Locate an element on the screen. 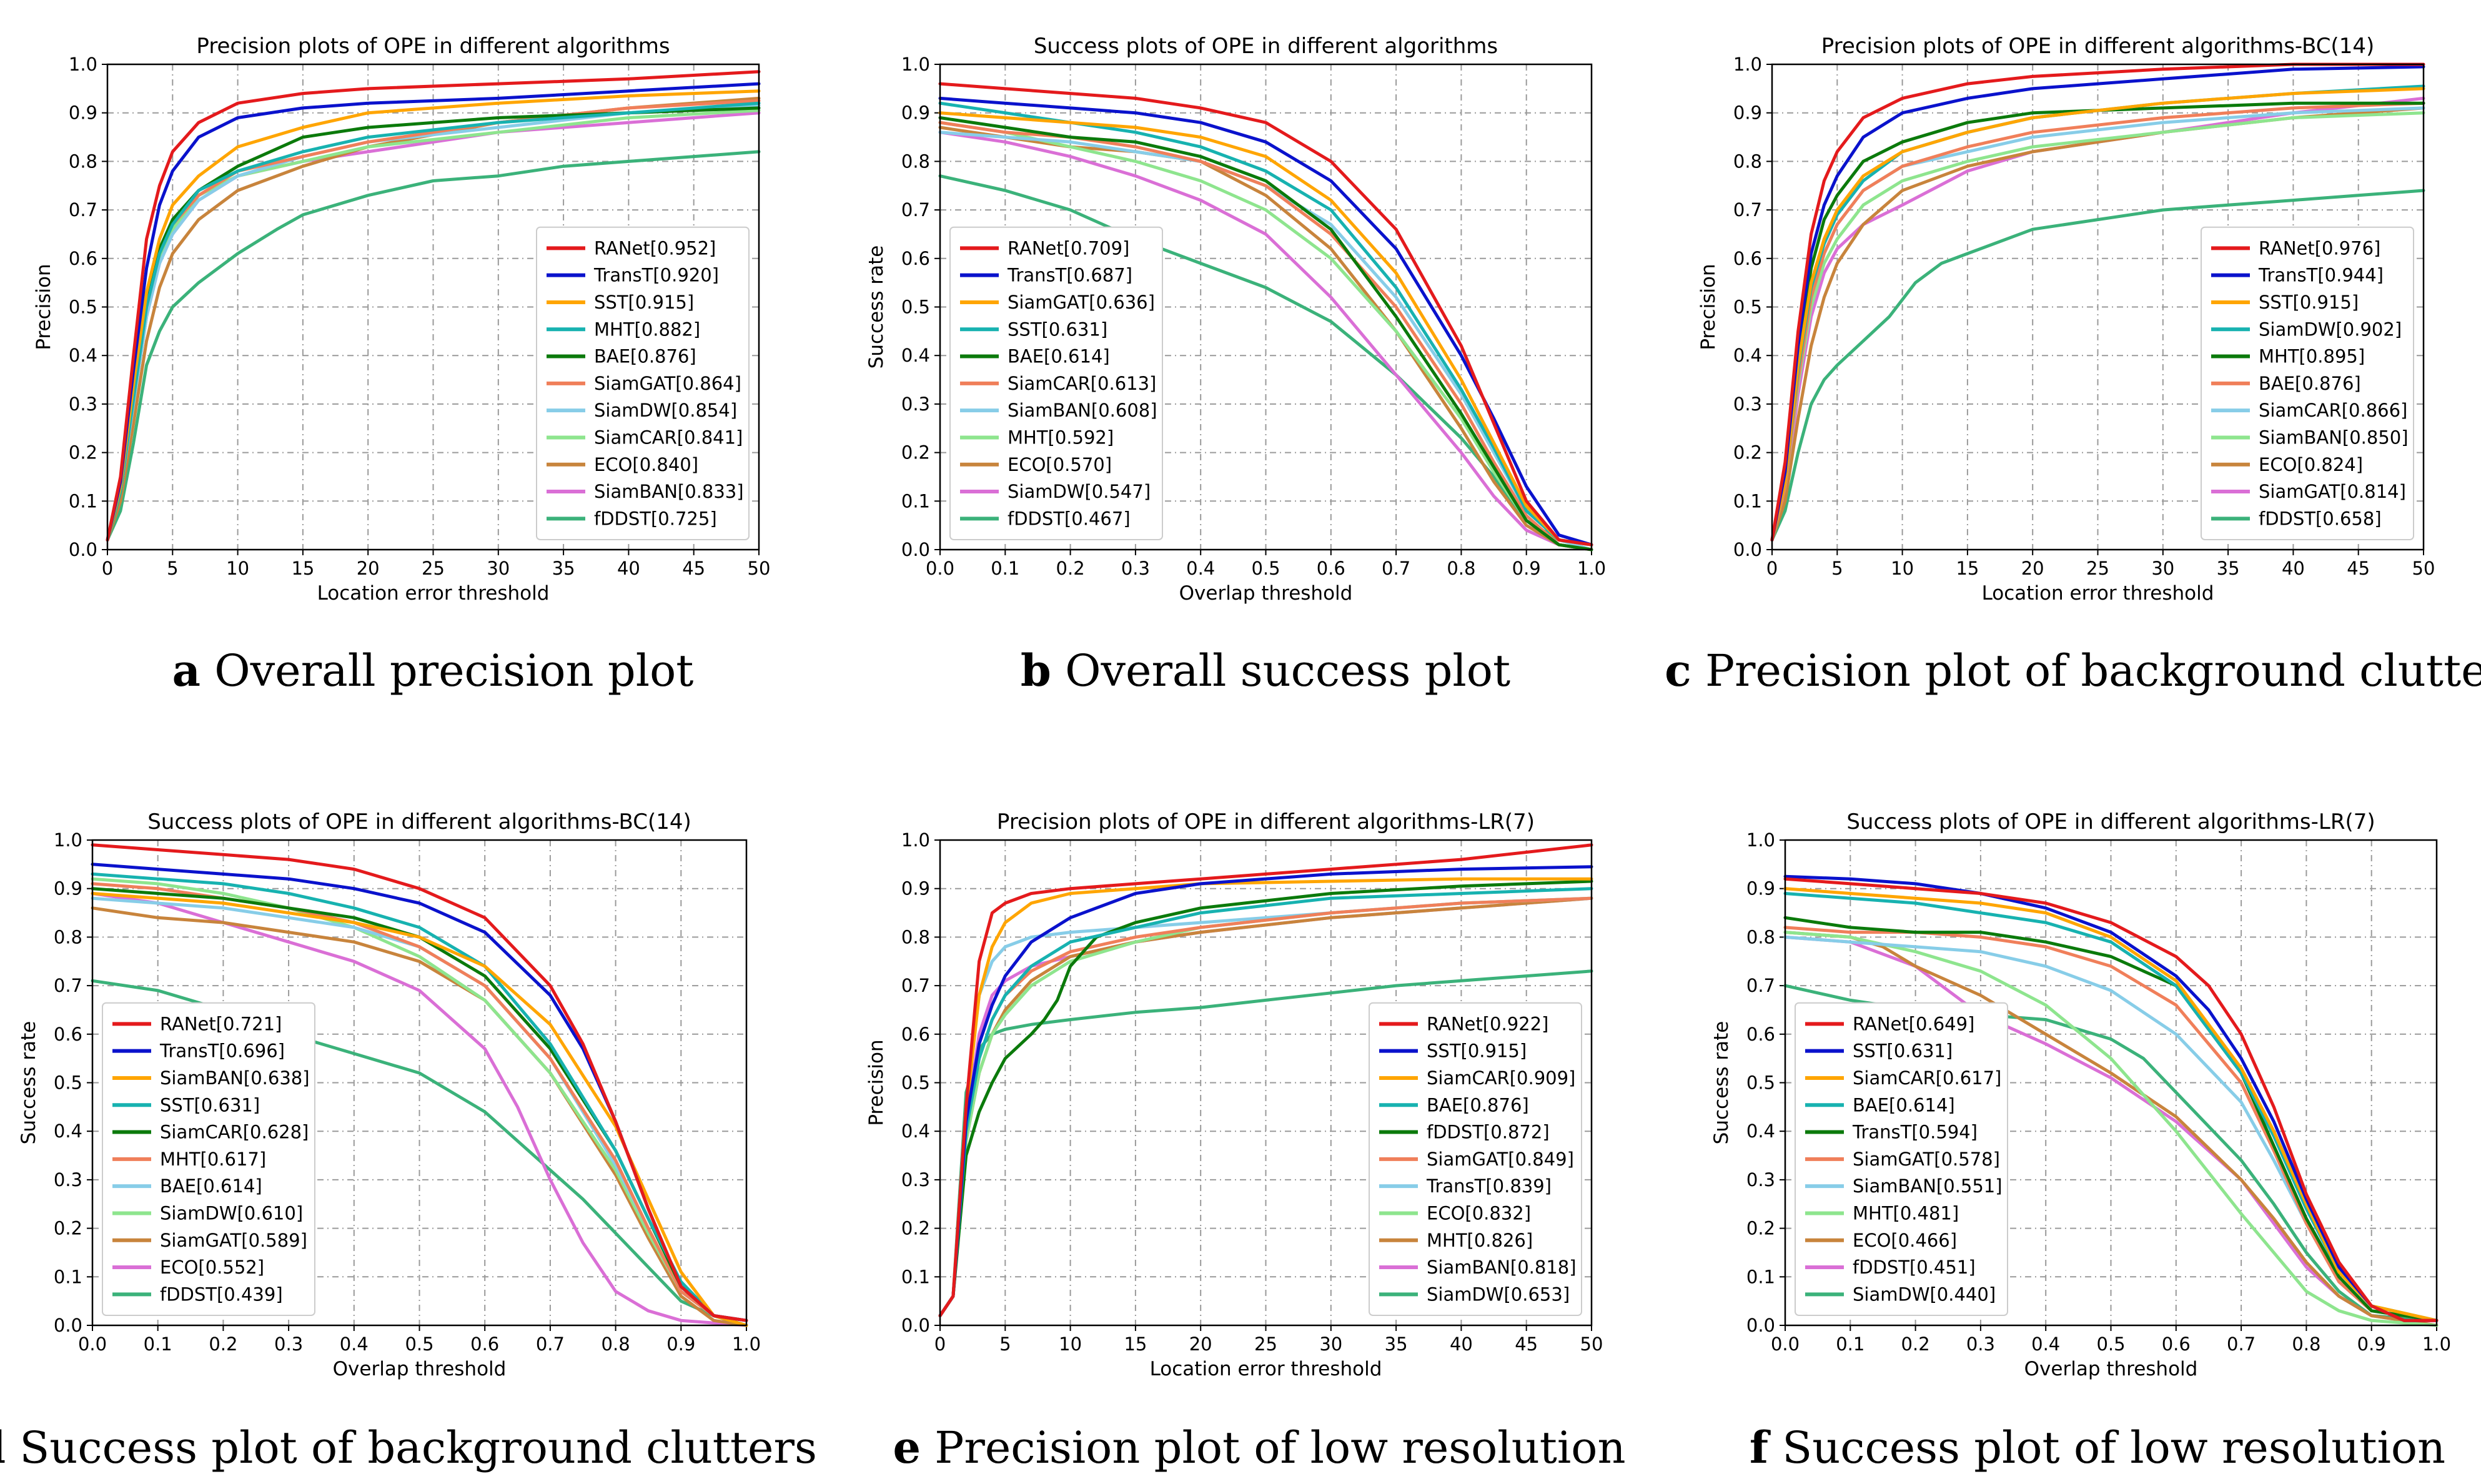  x-tick-label: 50 is located at coordinates (759, 568).